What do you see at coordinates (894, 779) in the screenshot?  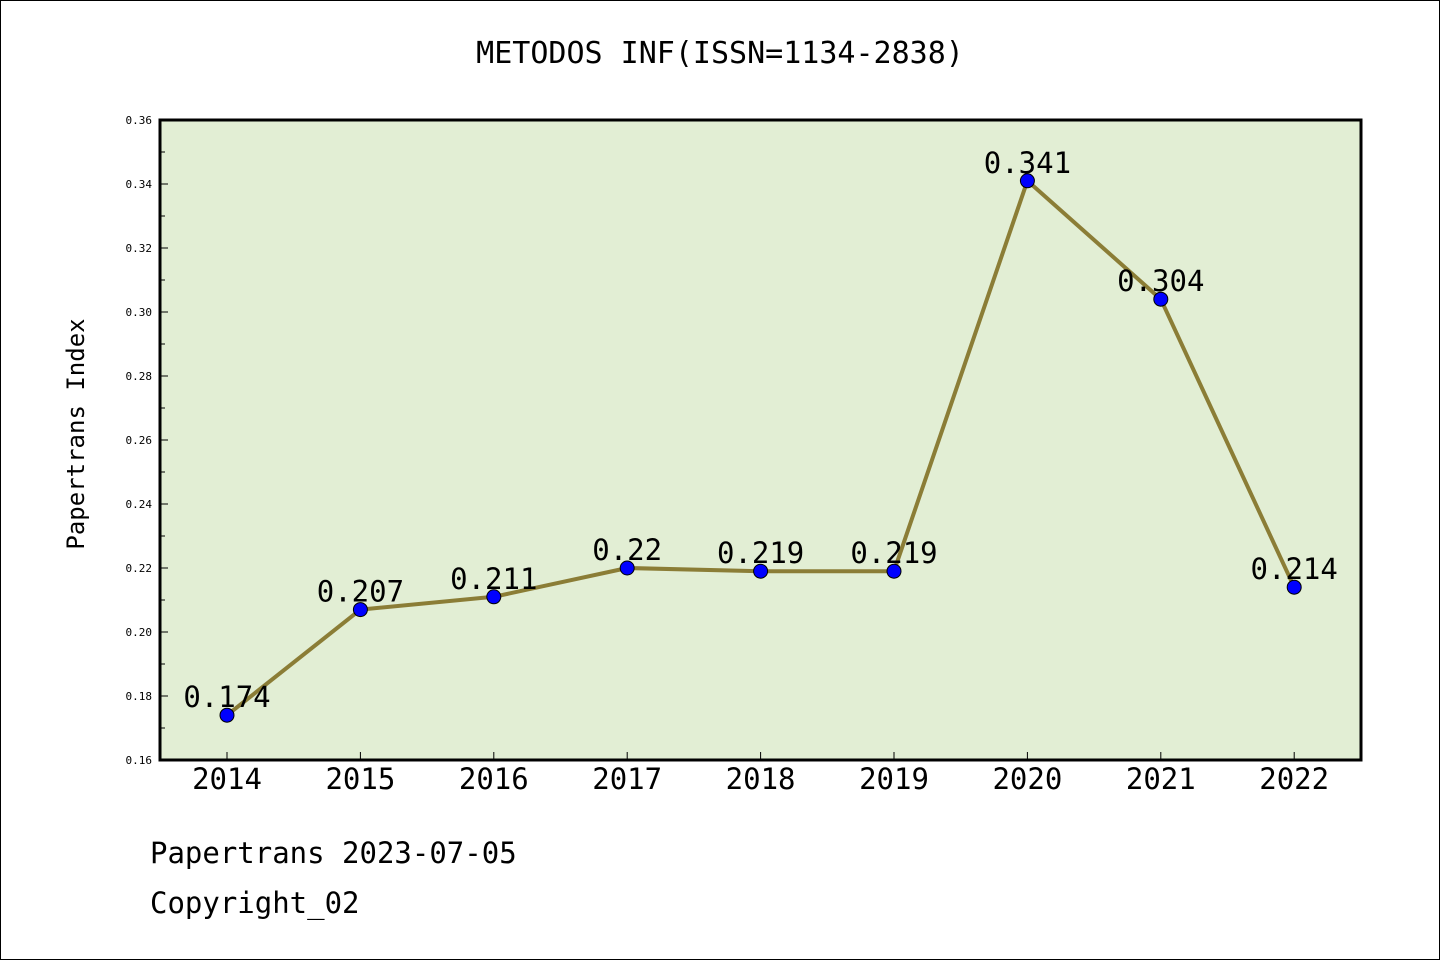 I see `x-tick-label: 2019` at bounding box center [894, 779].